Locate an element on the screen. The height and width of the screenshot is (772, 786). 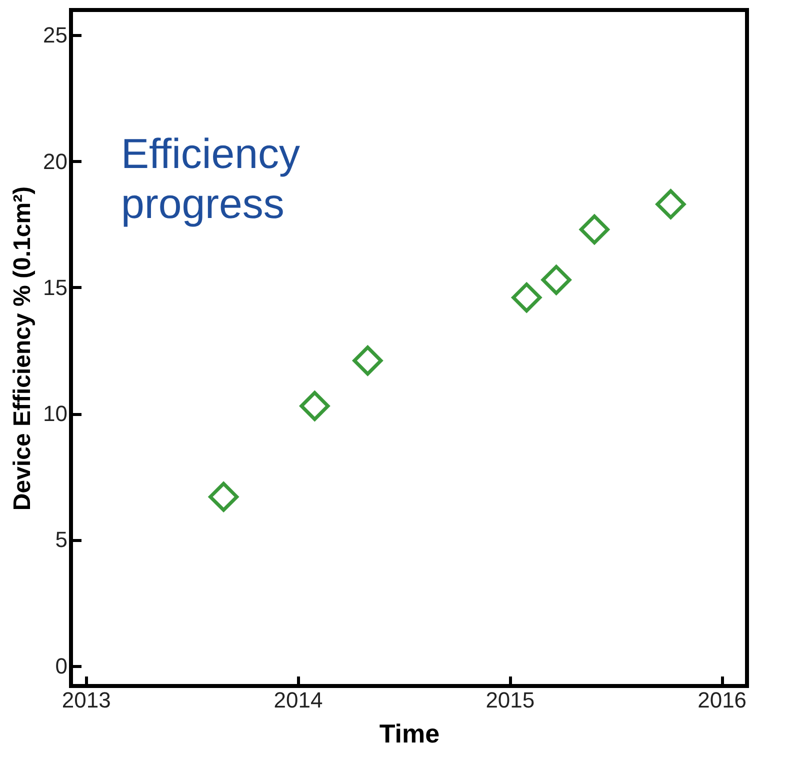
y-tick-label: 20 is located at coordinates (55, 161).